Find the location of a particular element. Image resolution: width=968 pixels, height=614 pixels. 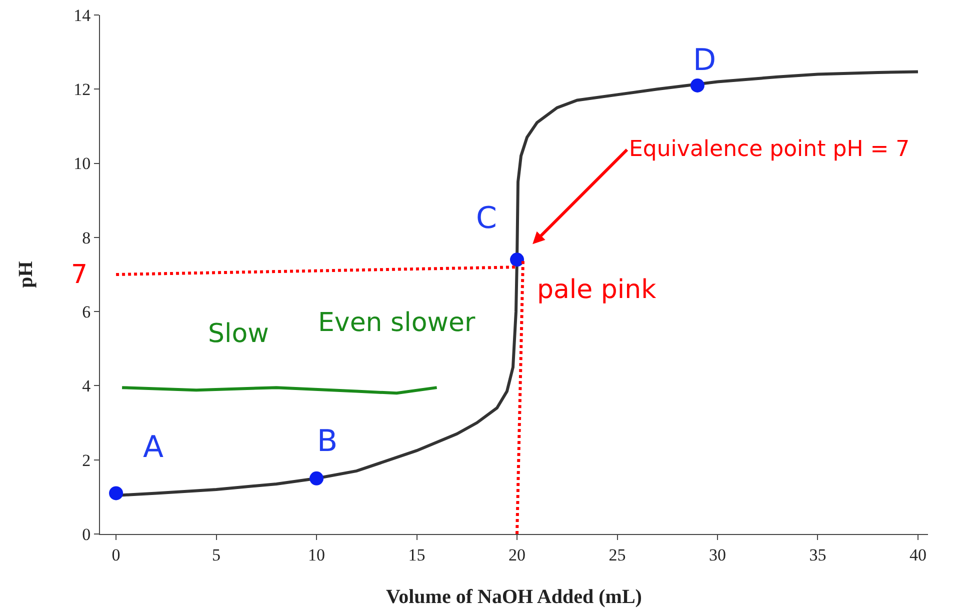

annotation: B is located at coordinates (327, 441).